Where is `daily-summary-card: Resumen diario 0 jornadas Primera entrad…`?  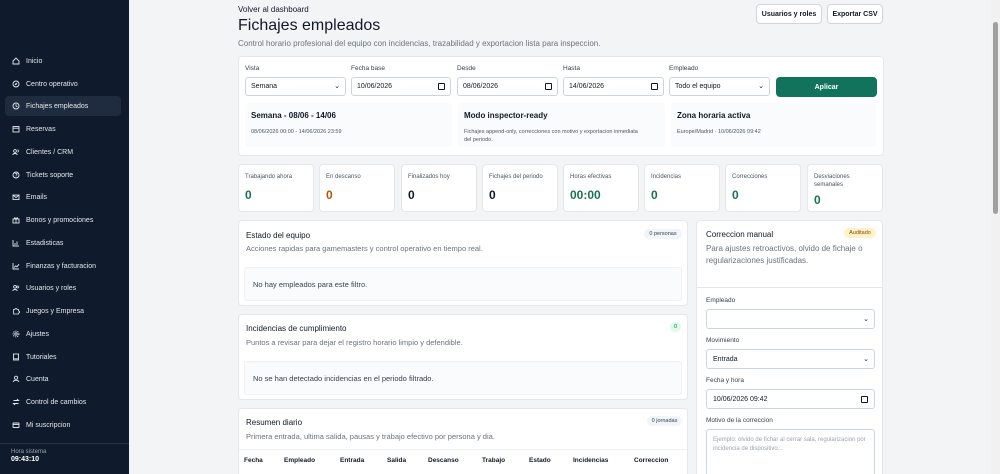
daily-summary-card: Resumen diario 0 jornadas Primera entrad… is located at coordinates (463, 441).